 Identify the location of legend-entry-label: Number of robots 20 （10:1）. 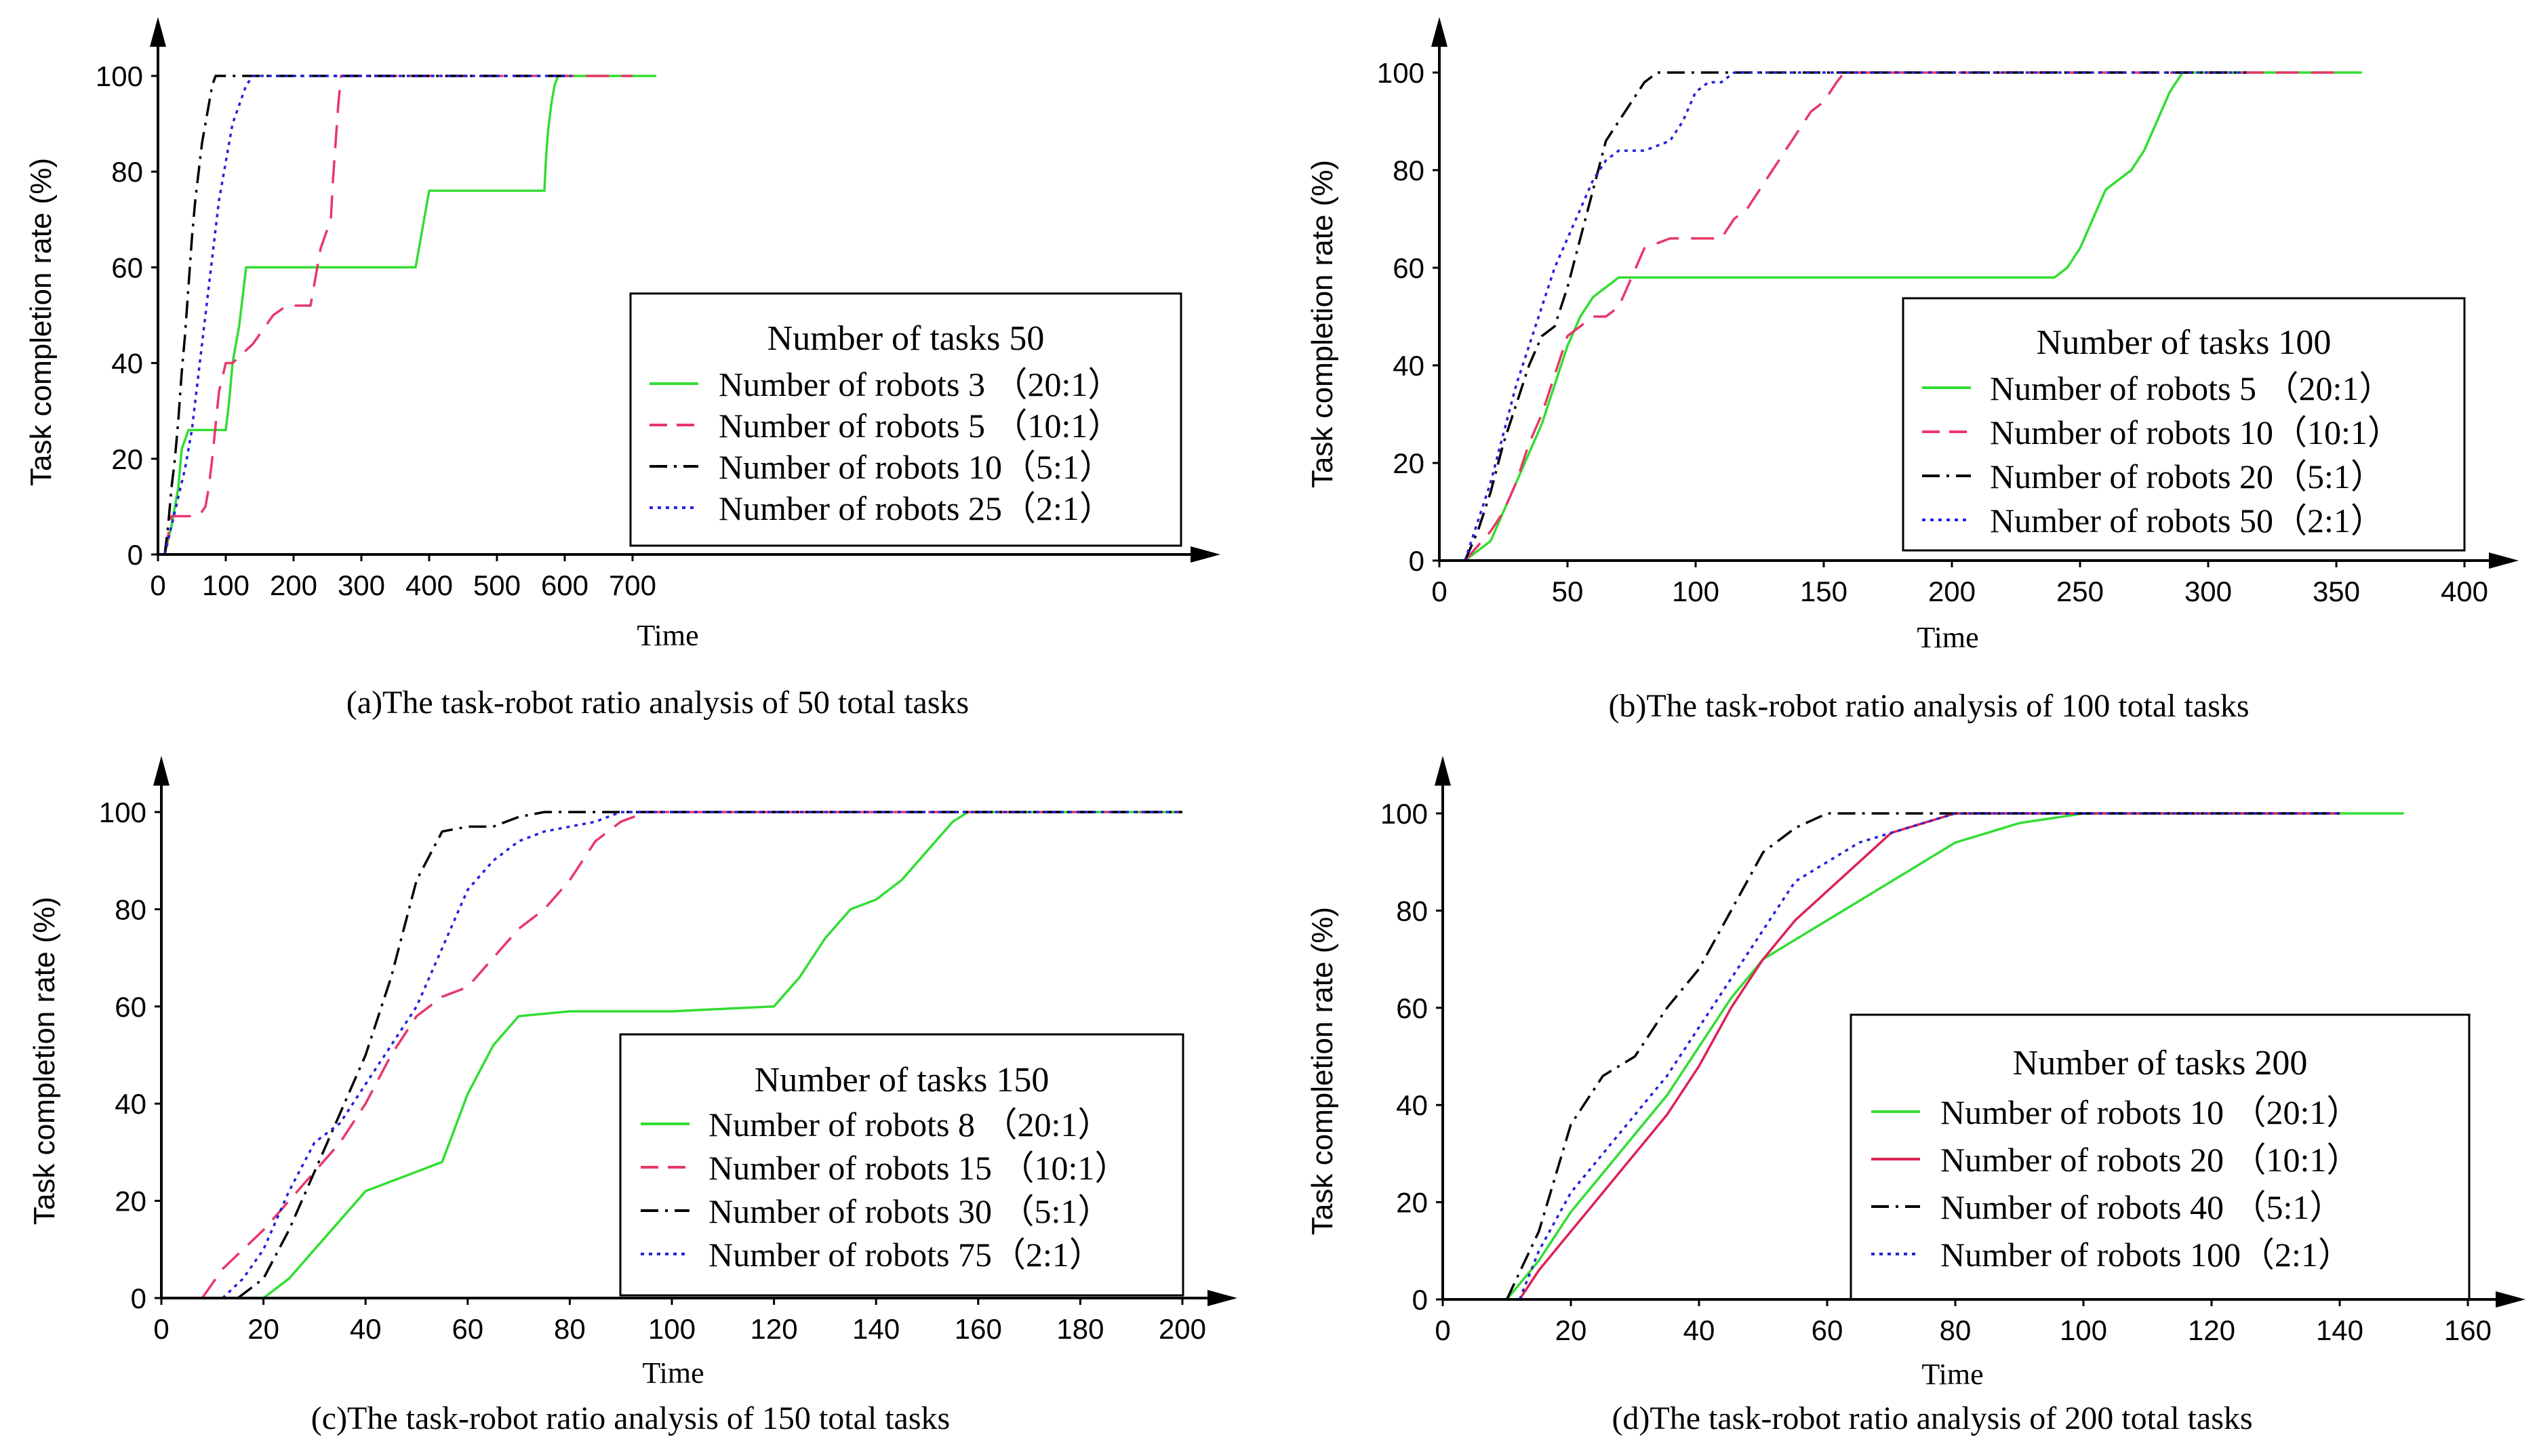
(2150, 1160).